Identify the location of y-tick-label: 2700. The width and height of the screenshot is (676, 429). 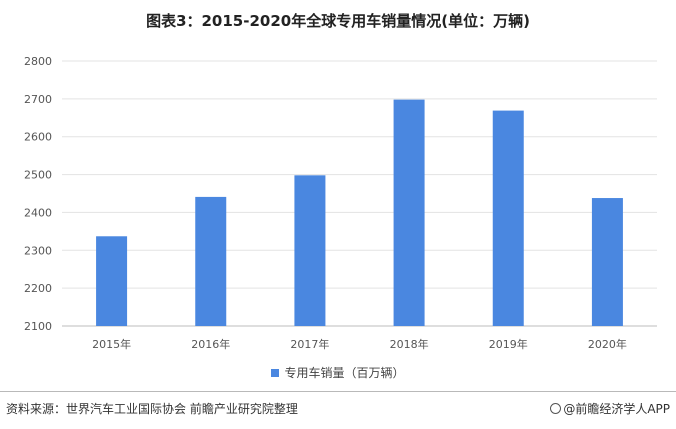
(38, 99).